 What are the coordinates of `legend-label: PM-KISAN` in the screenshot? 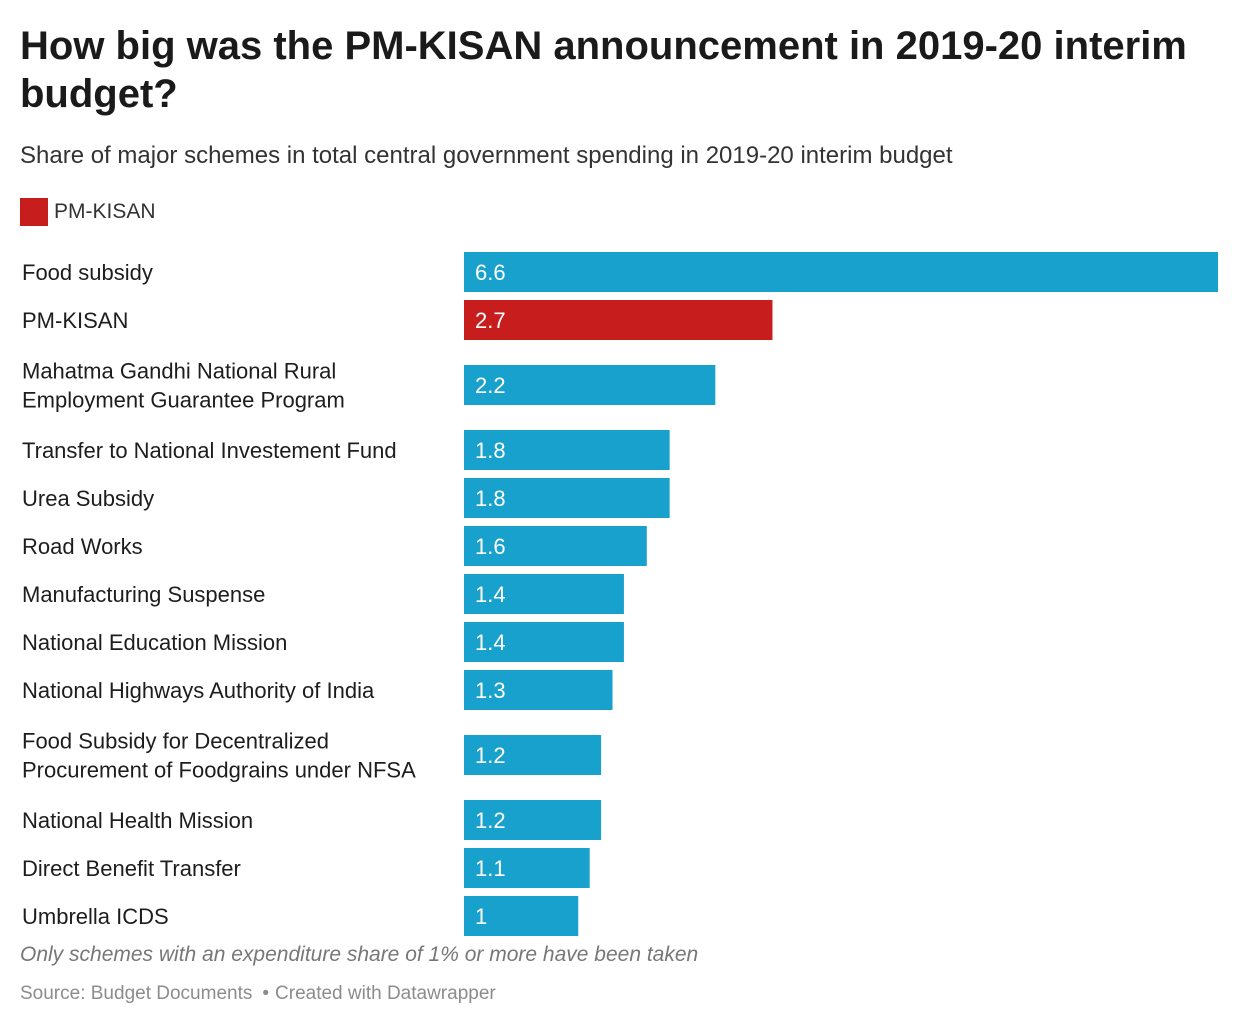 It's located at (105, 211).